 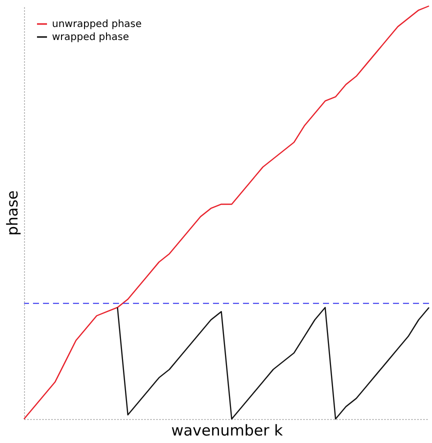 I want to click on legend-label: wrapped phase, so click(x=90, y=37).